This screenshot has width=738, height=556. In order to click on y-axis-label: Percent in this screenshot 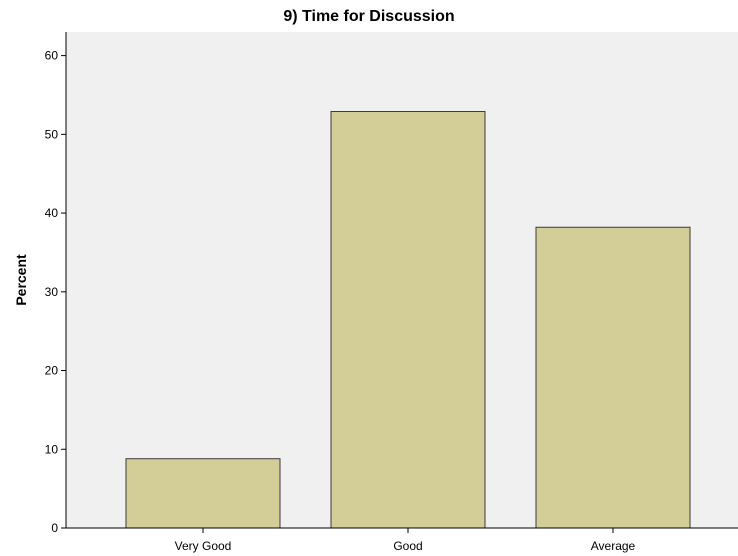, I will do `click(21, 280)`.